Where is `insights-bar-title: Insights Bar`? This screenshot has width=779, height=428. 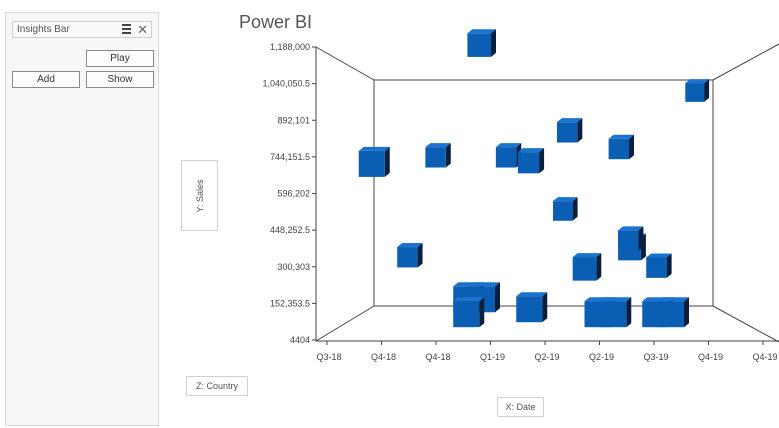 insights-bar-title: Insights Bar is located at coordinates (43, 29).